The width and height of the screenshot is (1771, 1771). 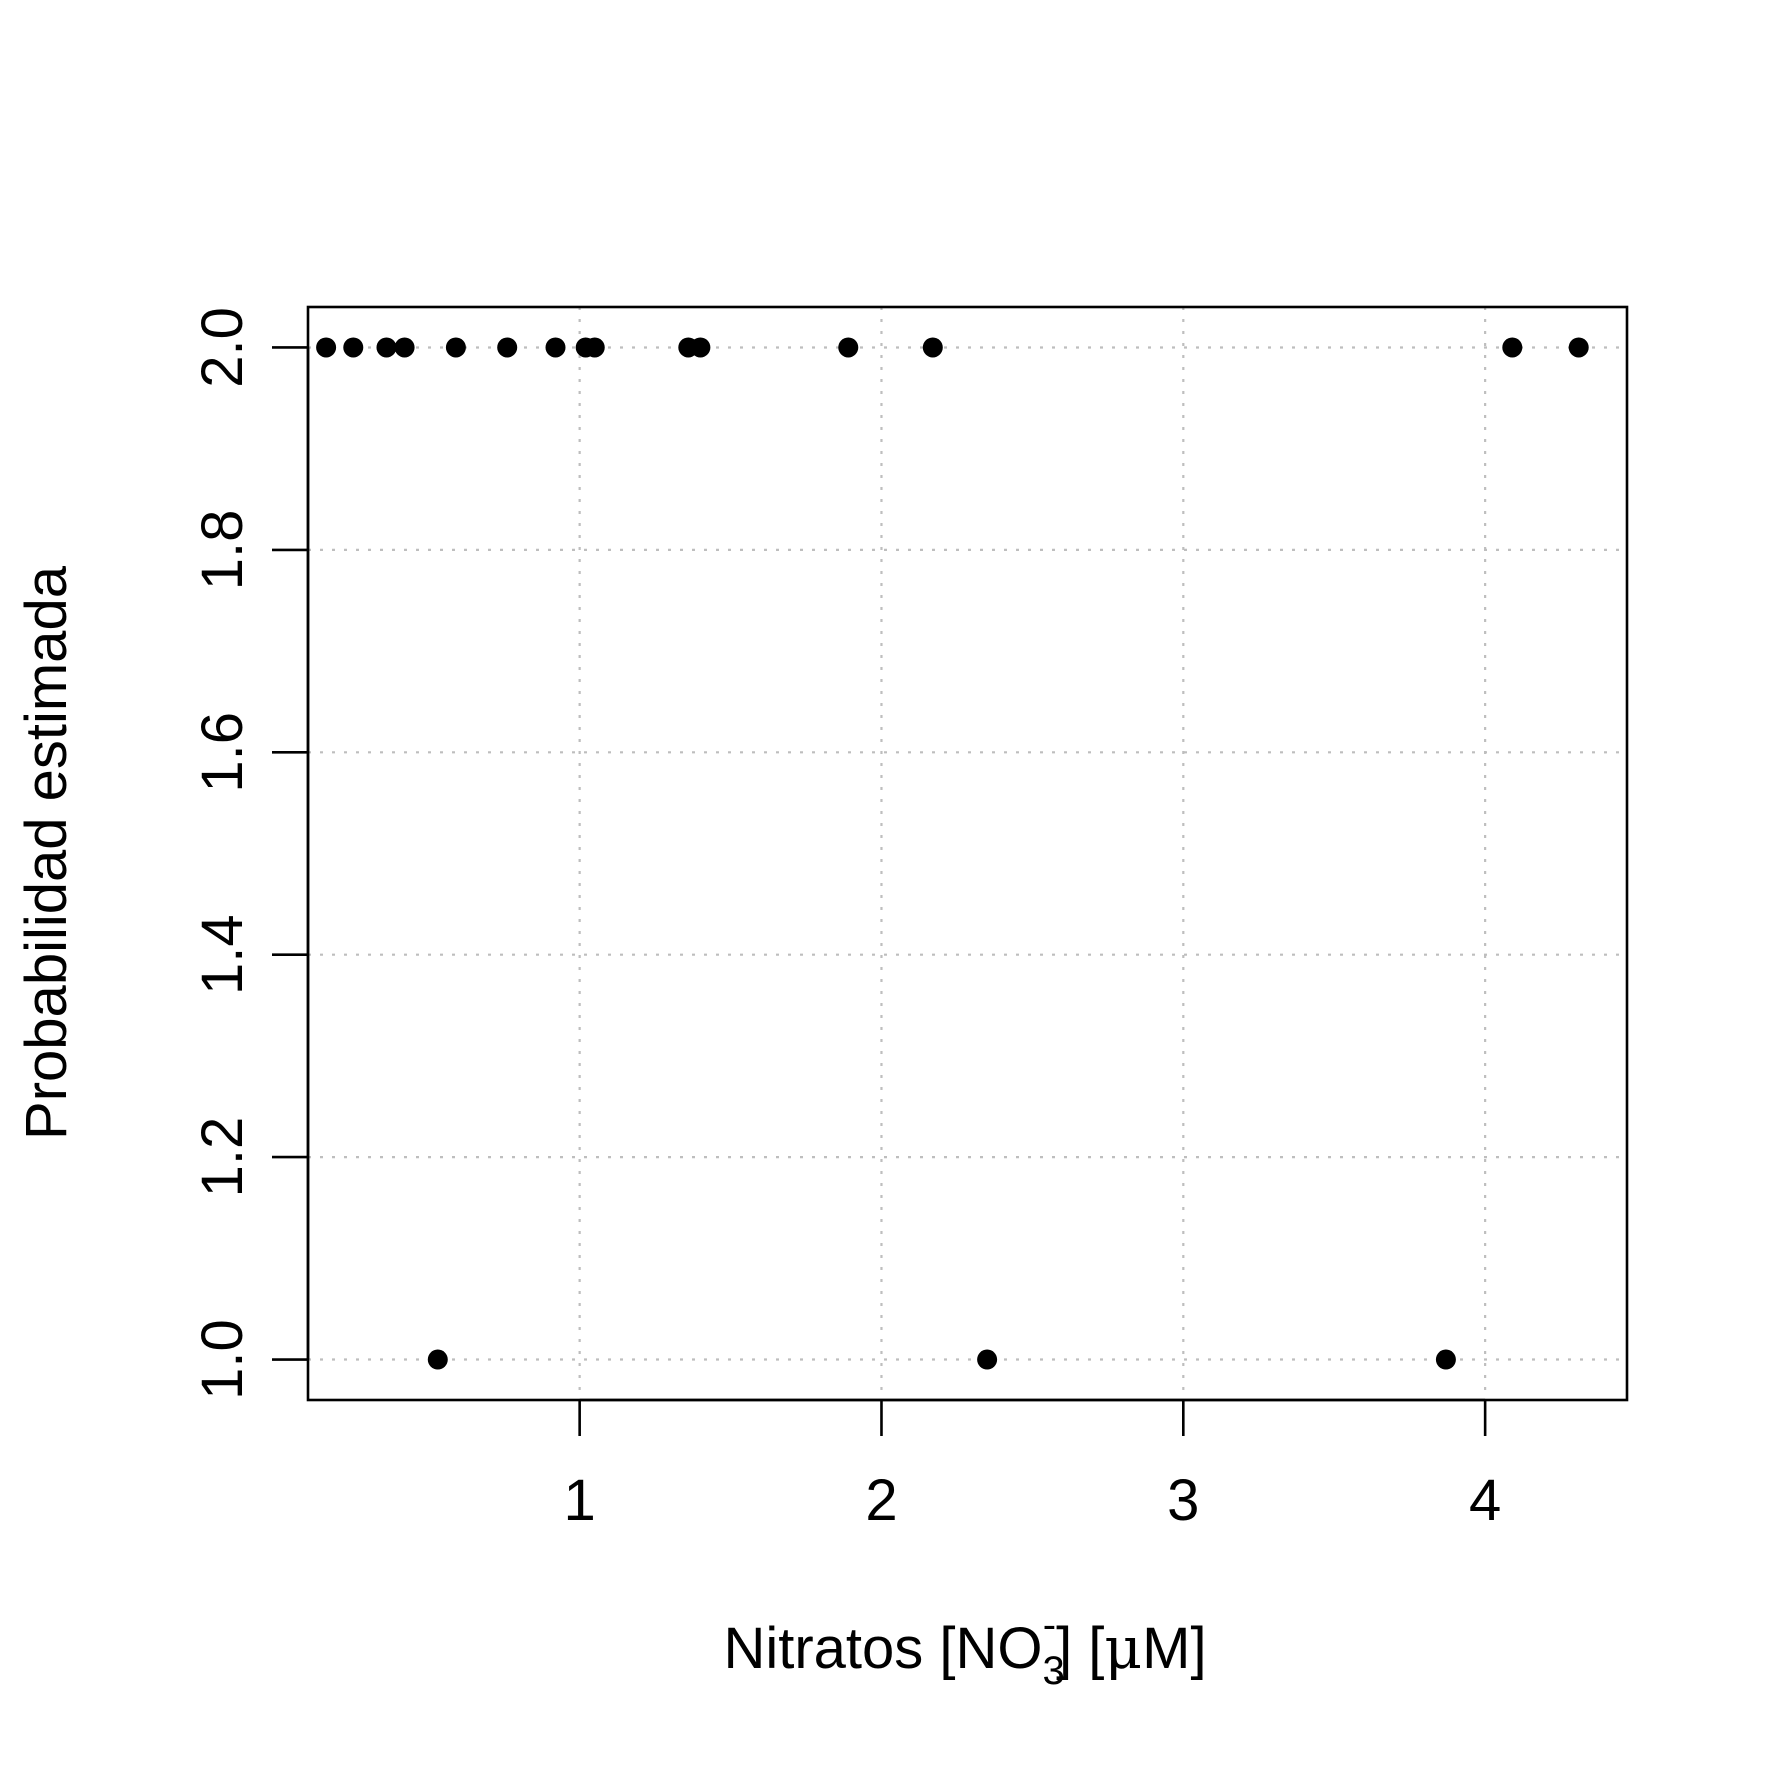 I want to click on x-axis-title-superscript: -, so click(x=1049, y=1625).